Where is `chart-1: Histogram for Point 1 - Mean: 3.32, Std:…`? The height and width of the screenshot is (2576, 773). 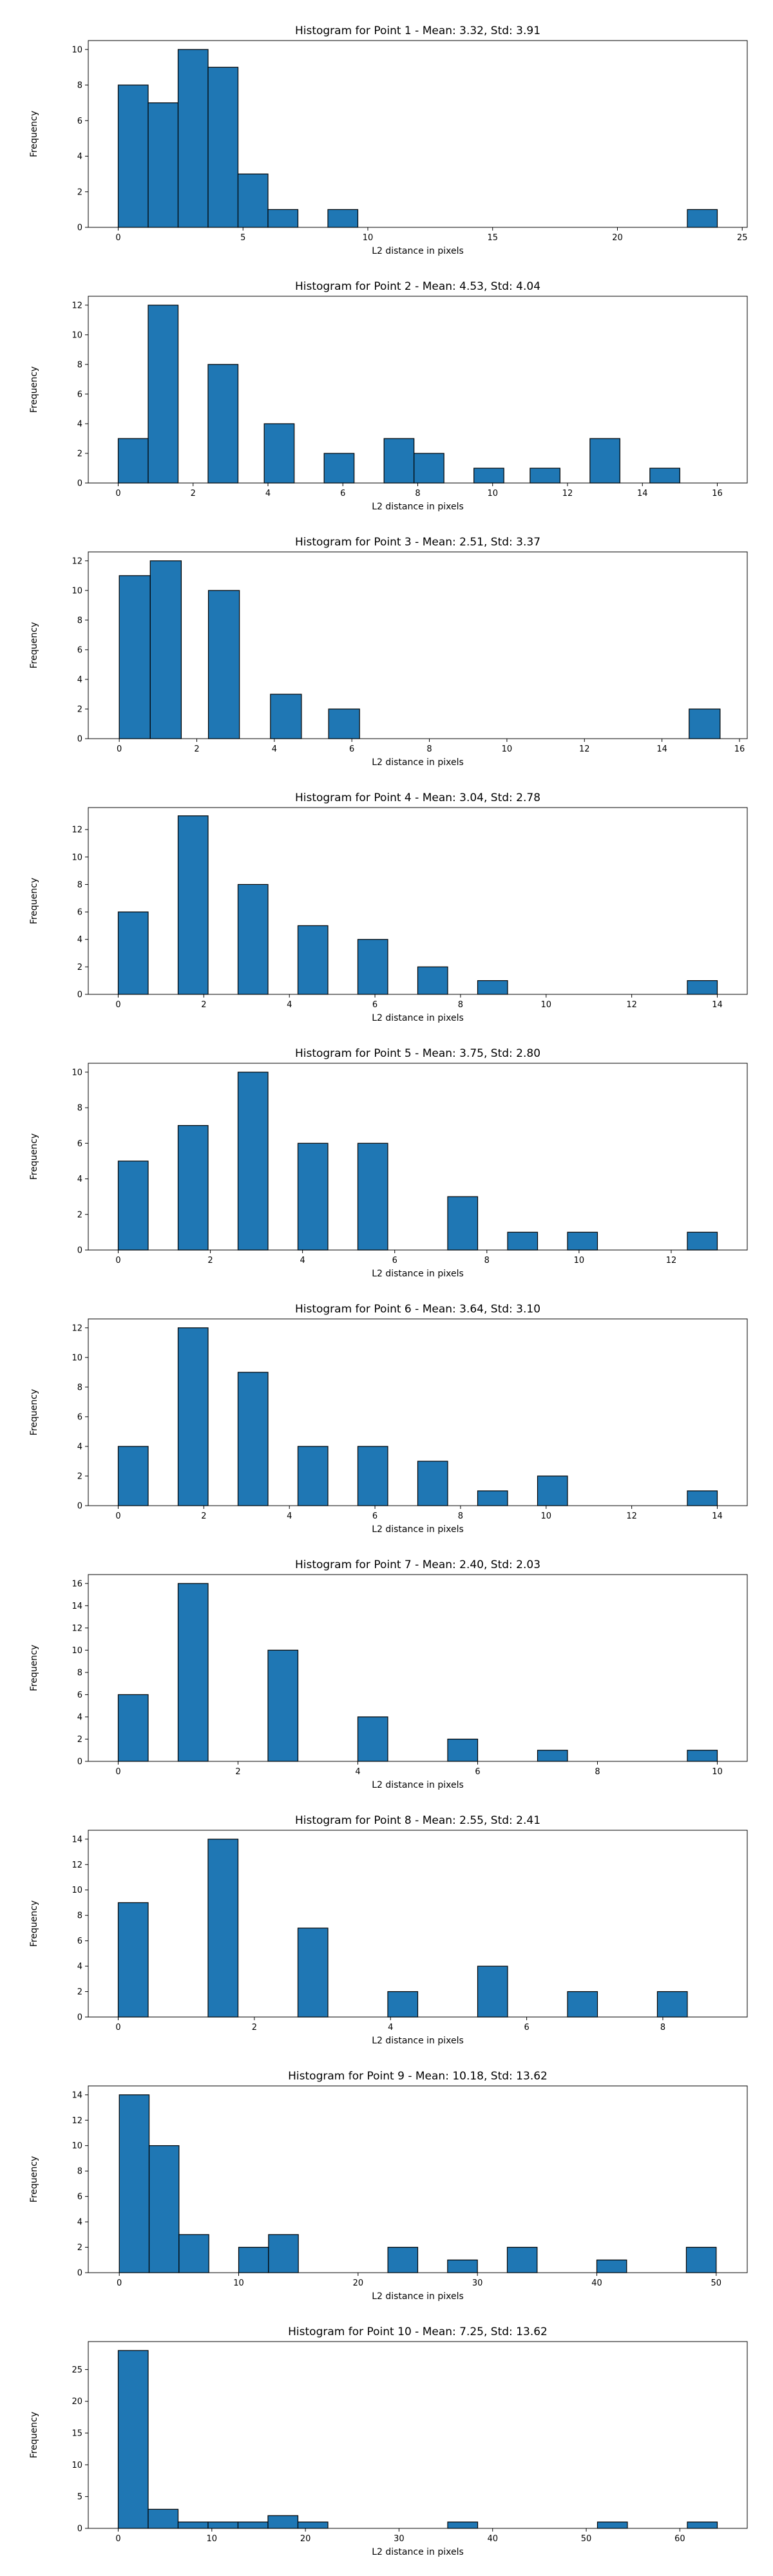 chart-1: Histogram for Point 1 - Mean: 3.32, Std:… is located at coordinates (388, 140).